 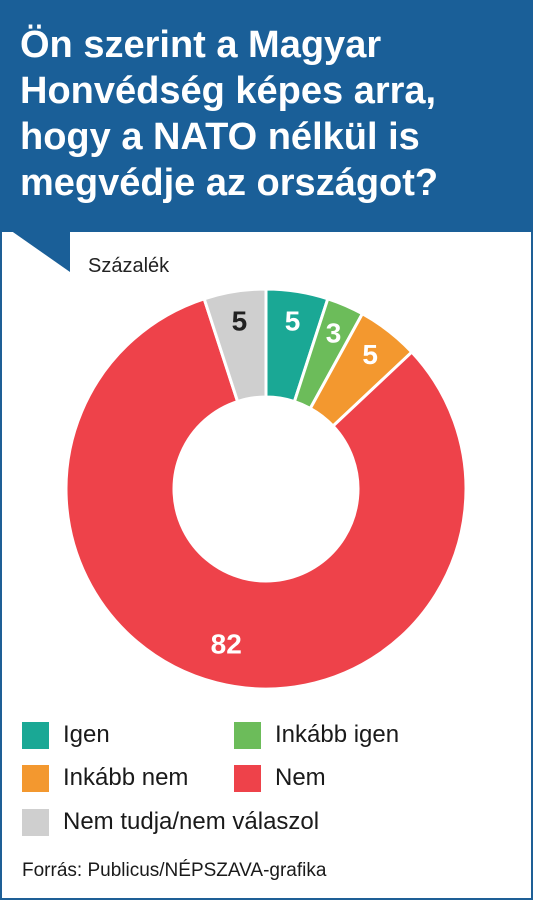 I want to click on legend-label-igen: Igen, so click(x=86, y=734).